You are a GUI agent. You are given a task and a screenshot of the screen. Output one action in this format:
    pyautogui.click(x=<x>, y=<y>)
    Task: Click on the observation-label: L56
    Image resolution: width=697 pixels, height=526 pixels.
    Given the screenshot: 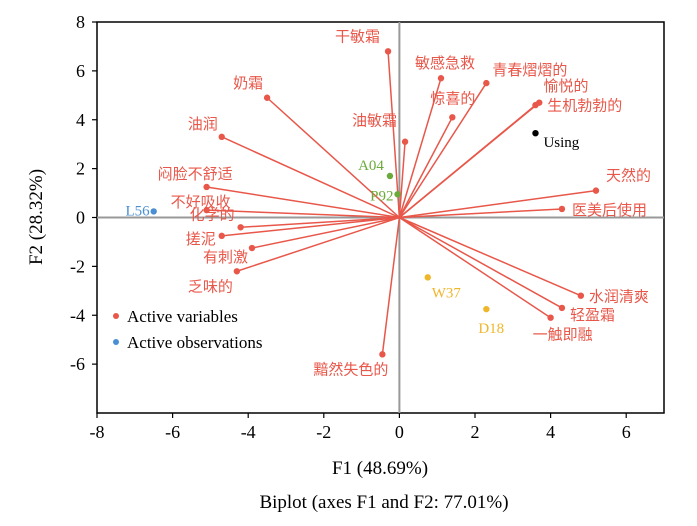 What is the action you would take?
    pyautogui.click(x=138, y=211)
    